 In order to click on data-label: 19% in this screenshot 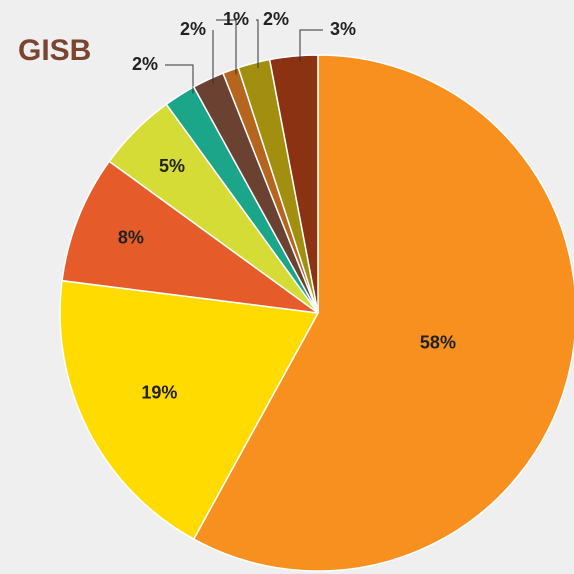, I will do `click(159, 393)`.